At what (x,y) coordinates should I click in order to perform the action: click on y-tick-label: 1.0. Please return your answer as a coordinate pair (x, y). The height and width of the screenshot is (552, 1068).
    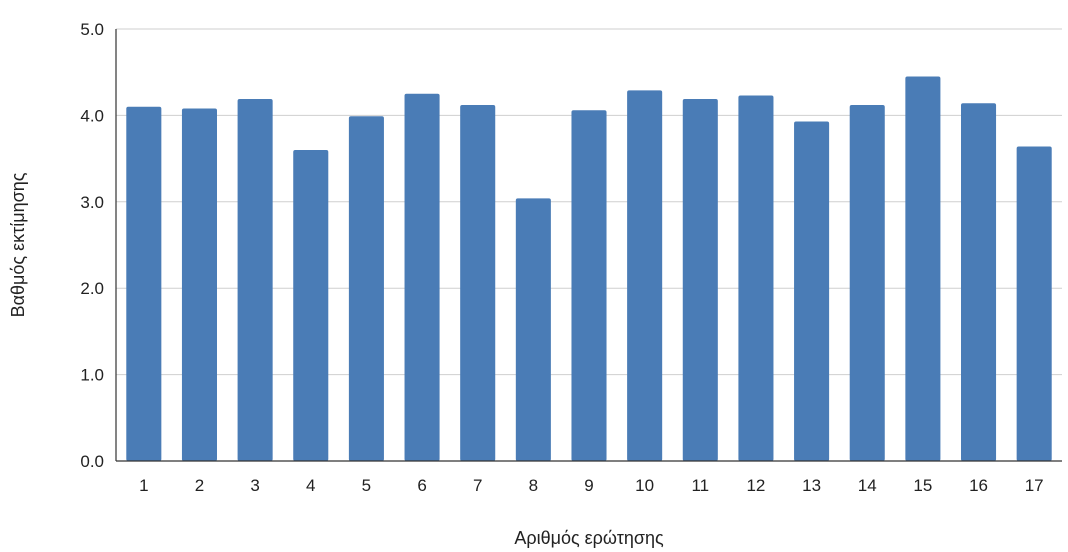
    Looking at the image, I should click on (92, 375).